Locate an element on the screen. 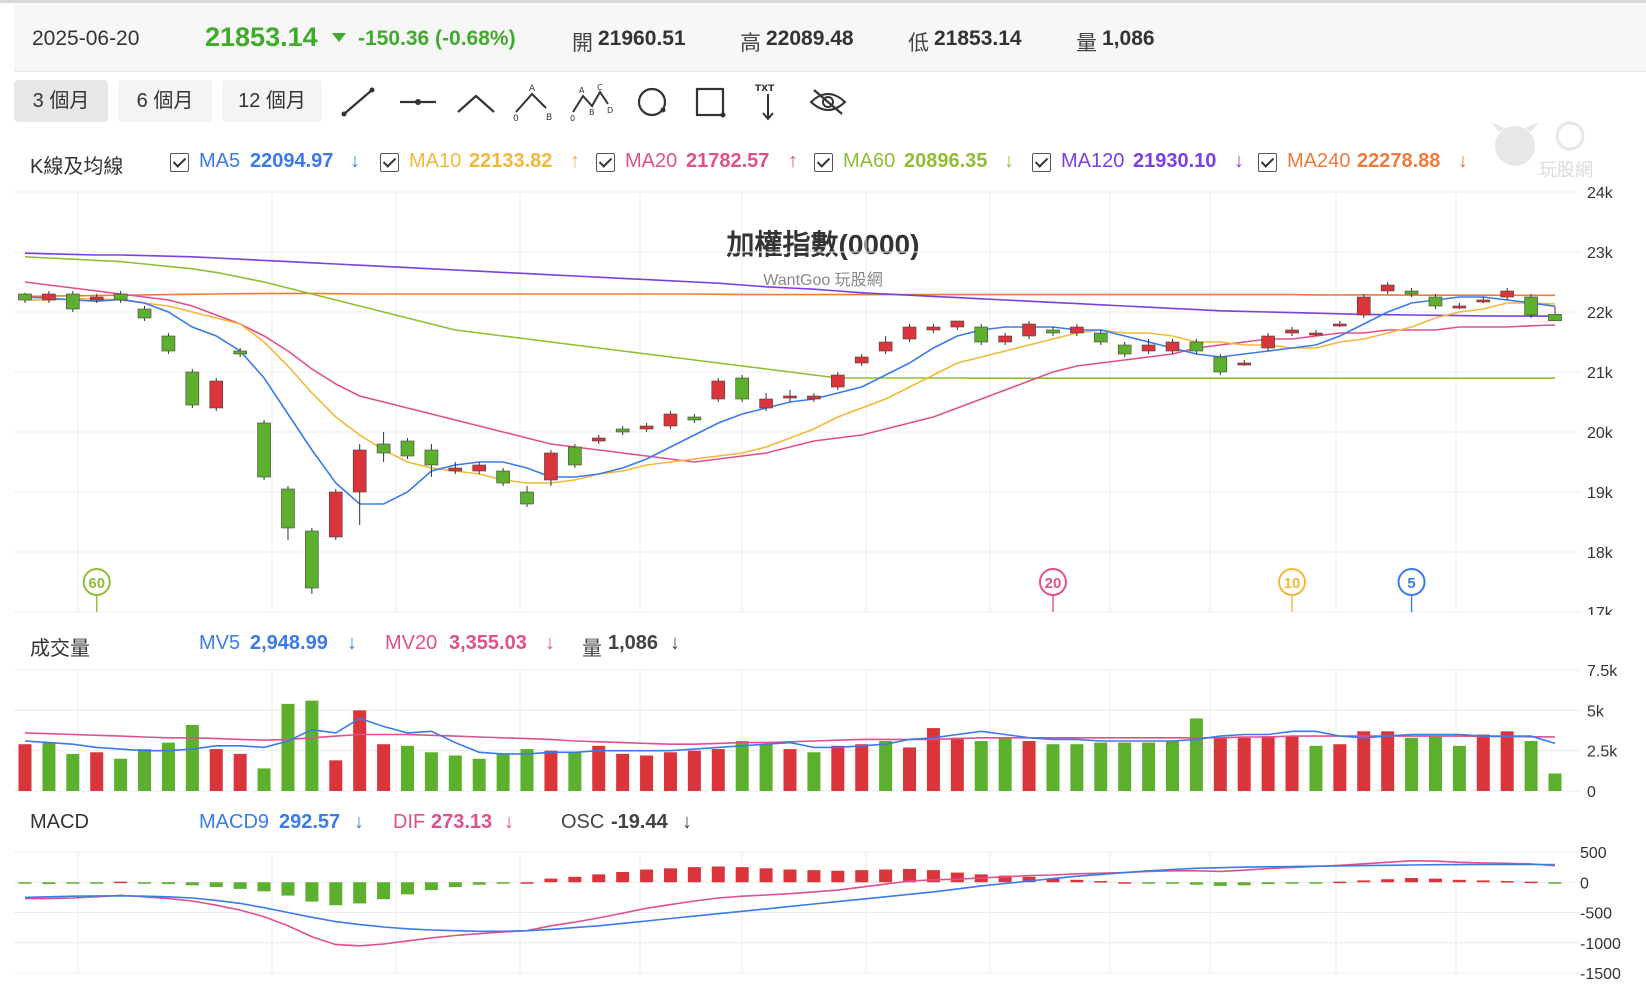 Image resolution: width=1646 pixels, height=984 pixels. svg-text: A is located at coordinates (582, 90).